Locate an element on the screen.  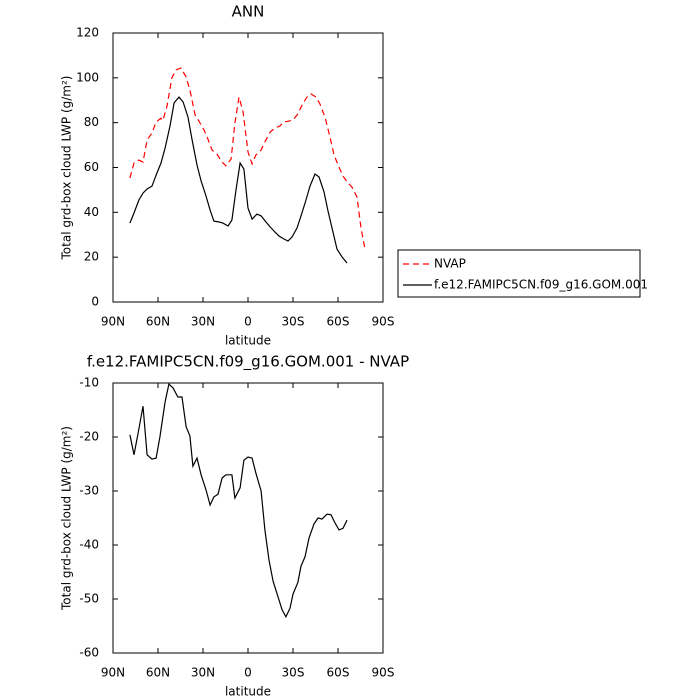
legend-label: NVAP is located at coordinates (450, 264).